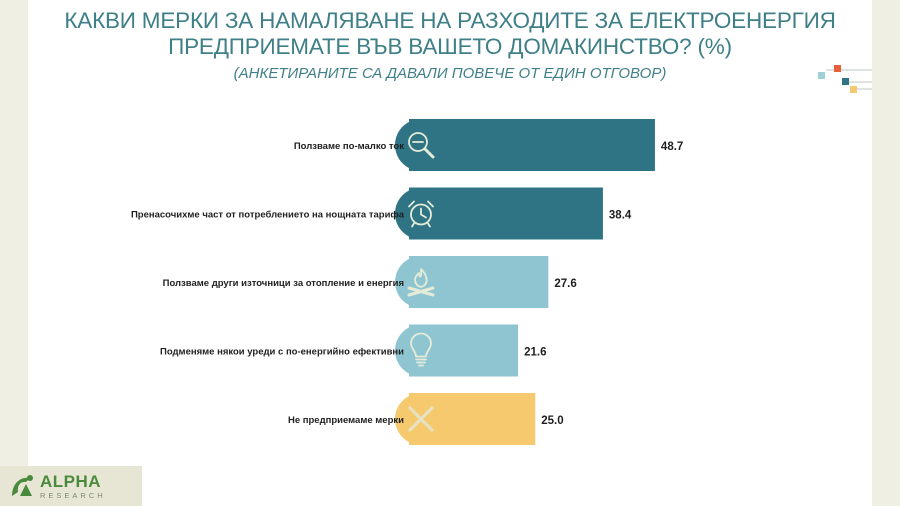 This screenshot has height=506, width=900. I want to click on data-label: 27.6, so click(565, 284).